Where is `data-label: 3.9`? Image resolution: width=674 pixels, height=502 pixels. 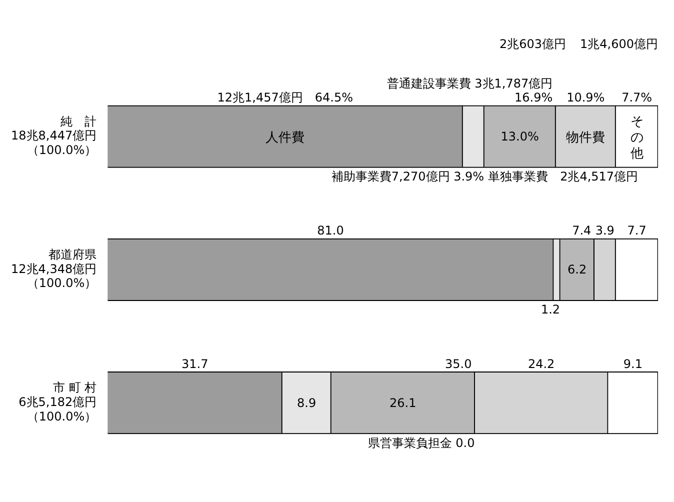
data-label: 3.9 is located at coordinates (604, 231).